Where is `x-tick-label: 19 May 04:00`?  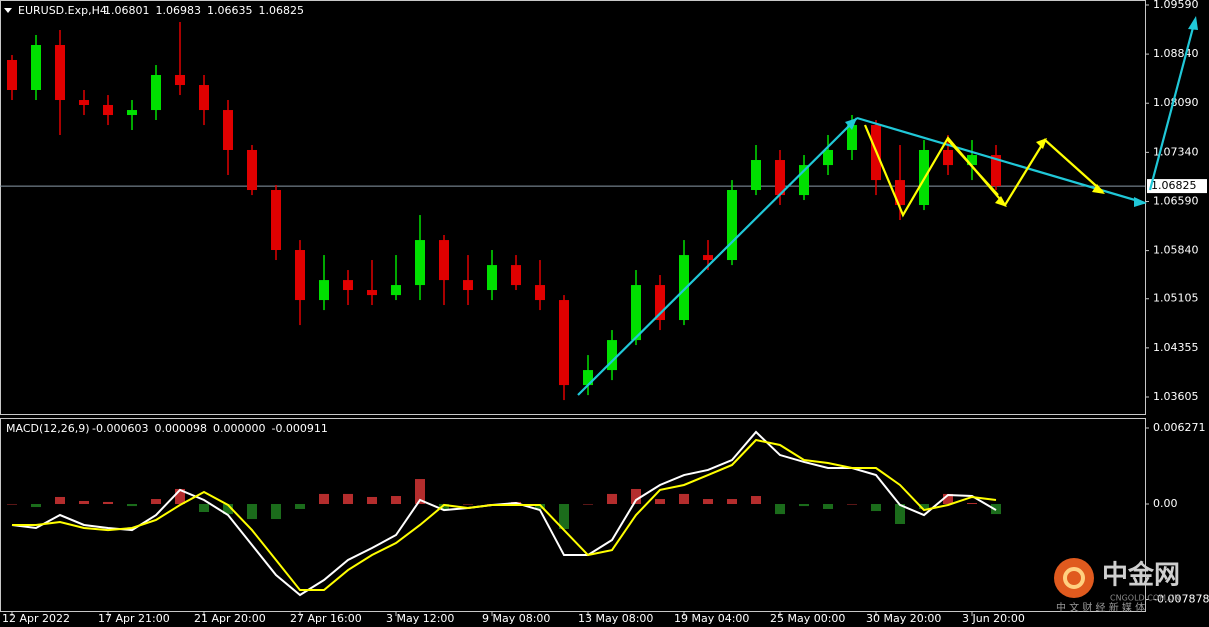 x-tick-label: 19 May 04:00 is located at coordinates (711, 618).